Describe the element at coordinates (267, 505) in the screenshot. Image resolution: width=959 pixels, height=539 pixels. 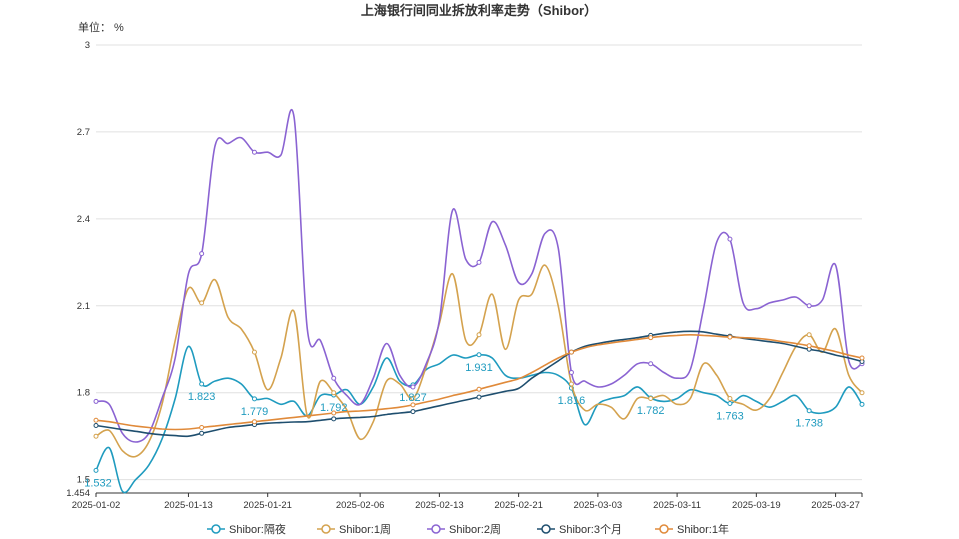
I see `x-tick-label: 2025-01-21` at that location.